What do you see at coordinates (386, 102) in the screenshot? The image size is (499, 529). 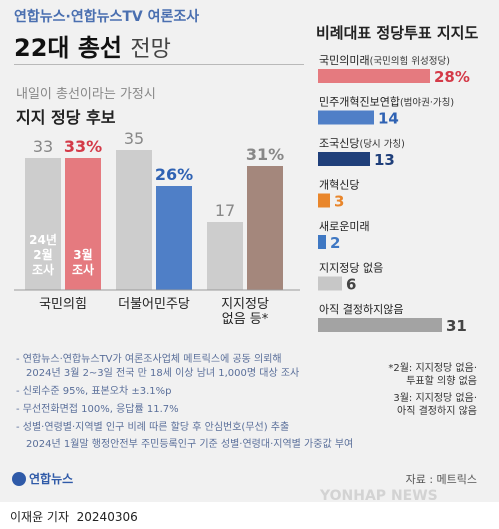 I see `party-label-1: 민주개혁진보연합(범야권·가칭)` at bounding box center [386, 102].